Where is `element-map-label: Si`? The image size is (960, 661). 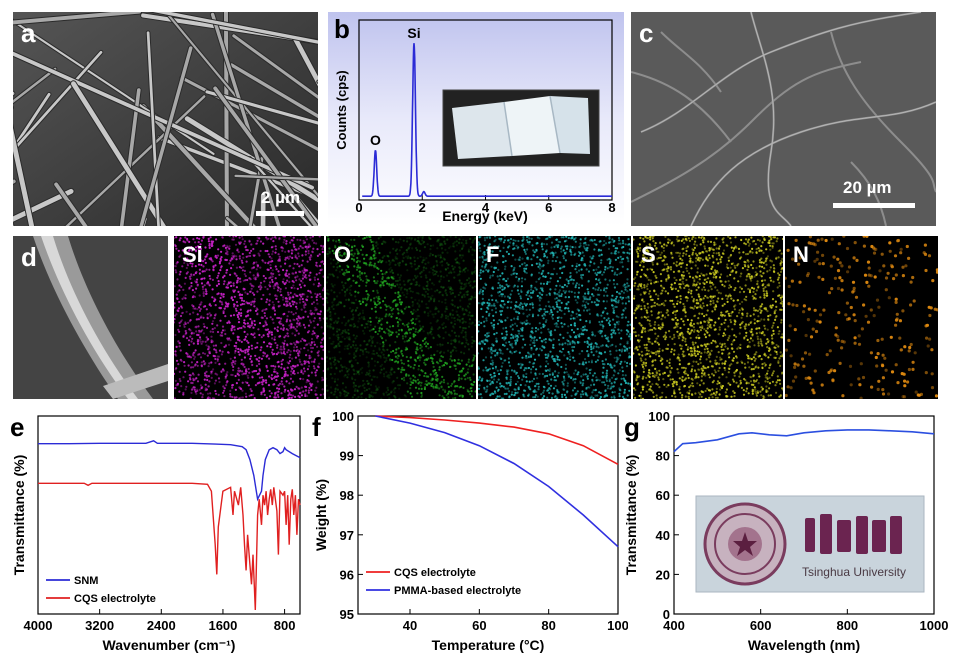
element-map-label: Si is located at coordinates (192, 255).